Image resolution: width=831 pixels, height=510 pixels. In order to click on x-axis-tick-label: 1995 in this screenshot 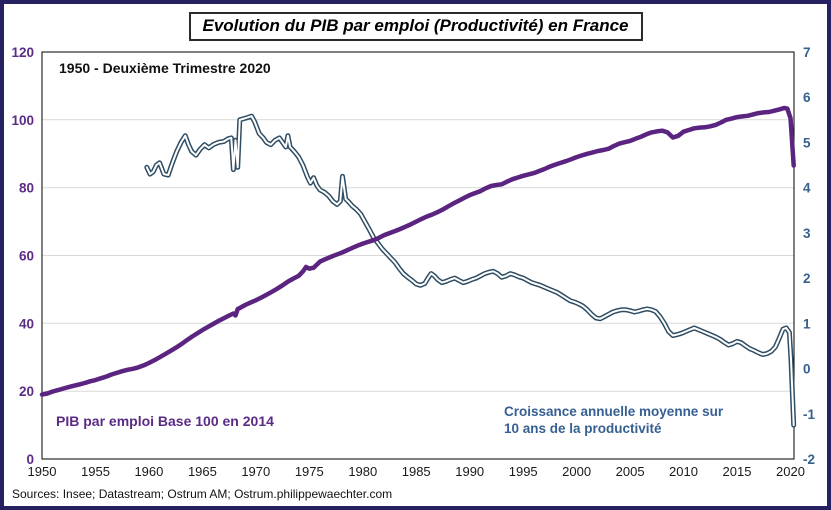, I will do `click(523, 471)`.